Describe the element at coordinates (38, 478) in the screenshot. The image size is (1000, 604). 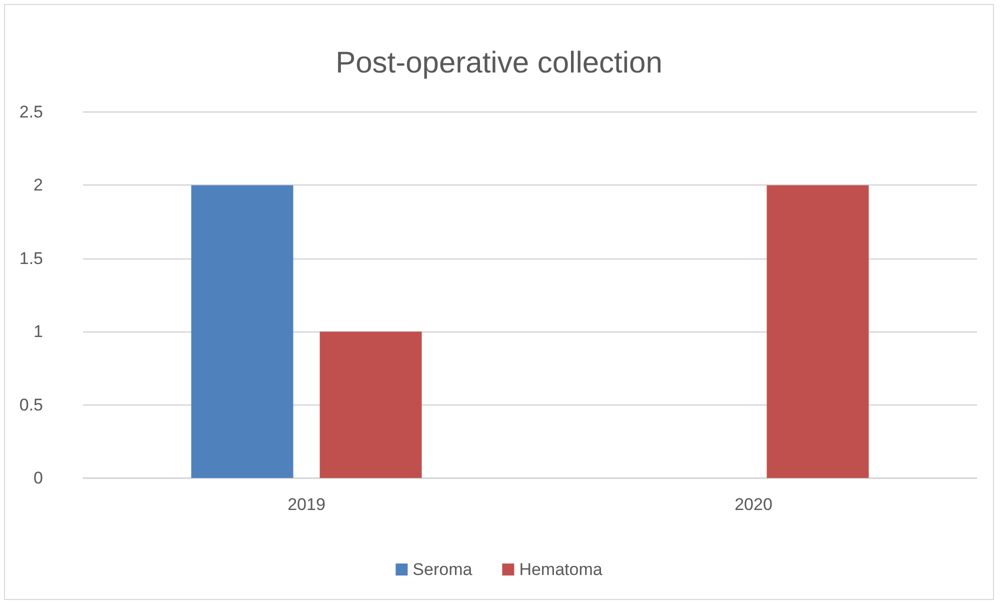
I see `y-tick-label: 0` at that location.